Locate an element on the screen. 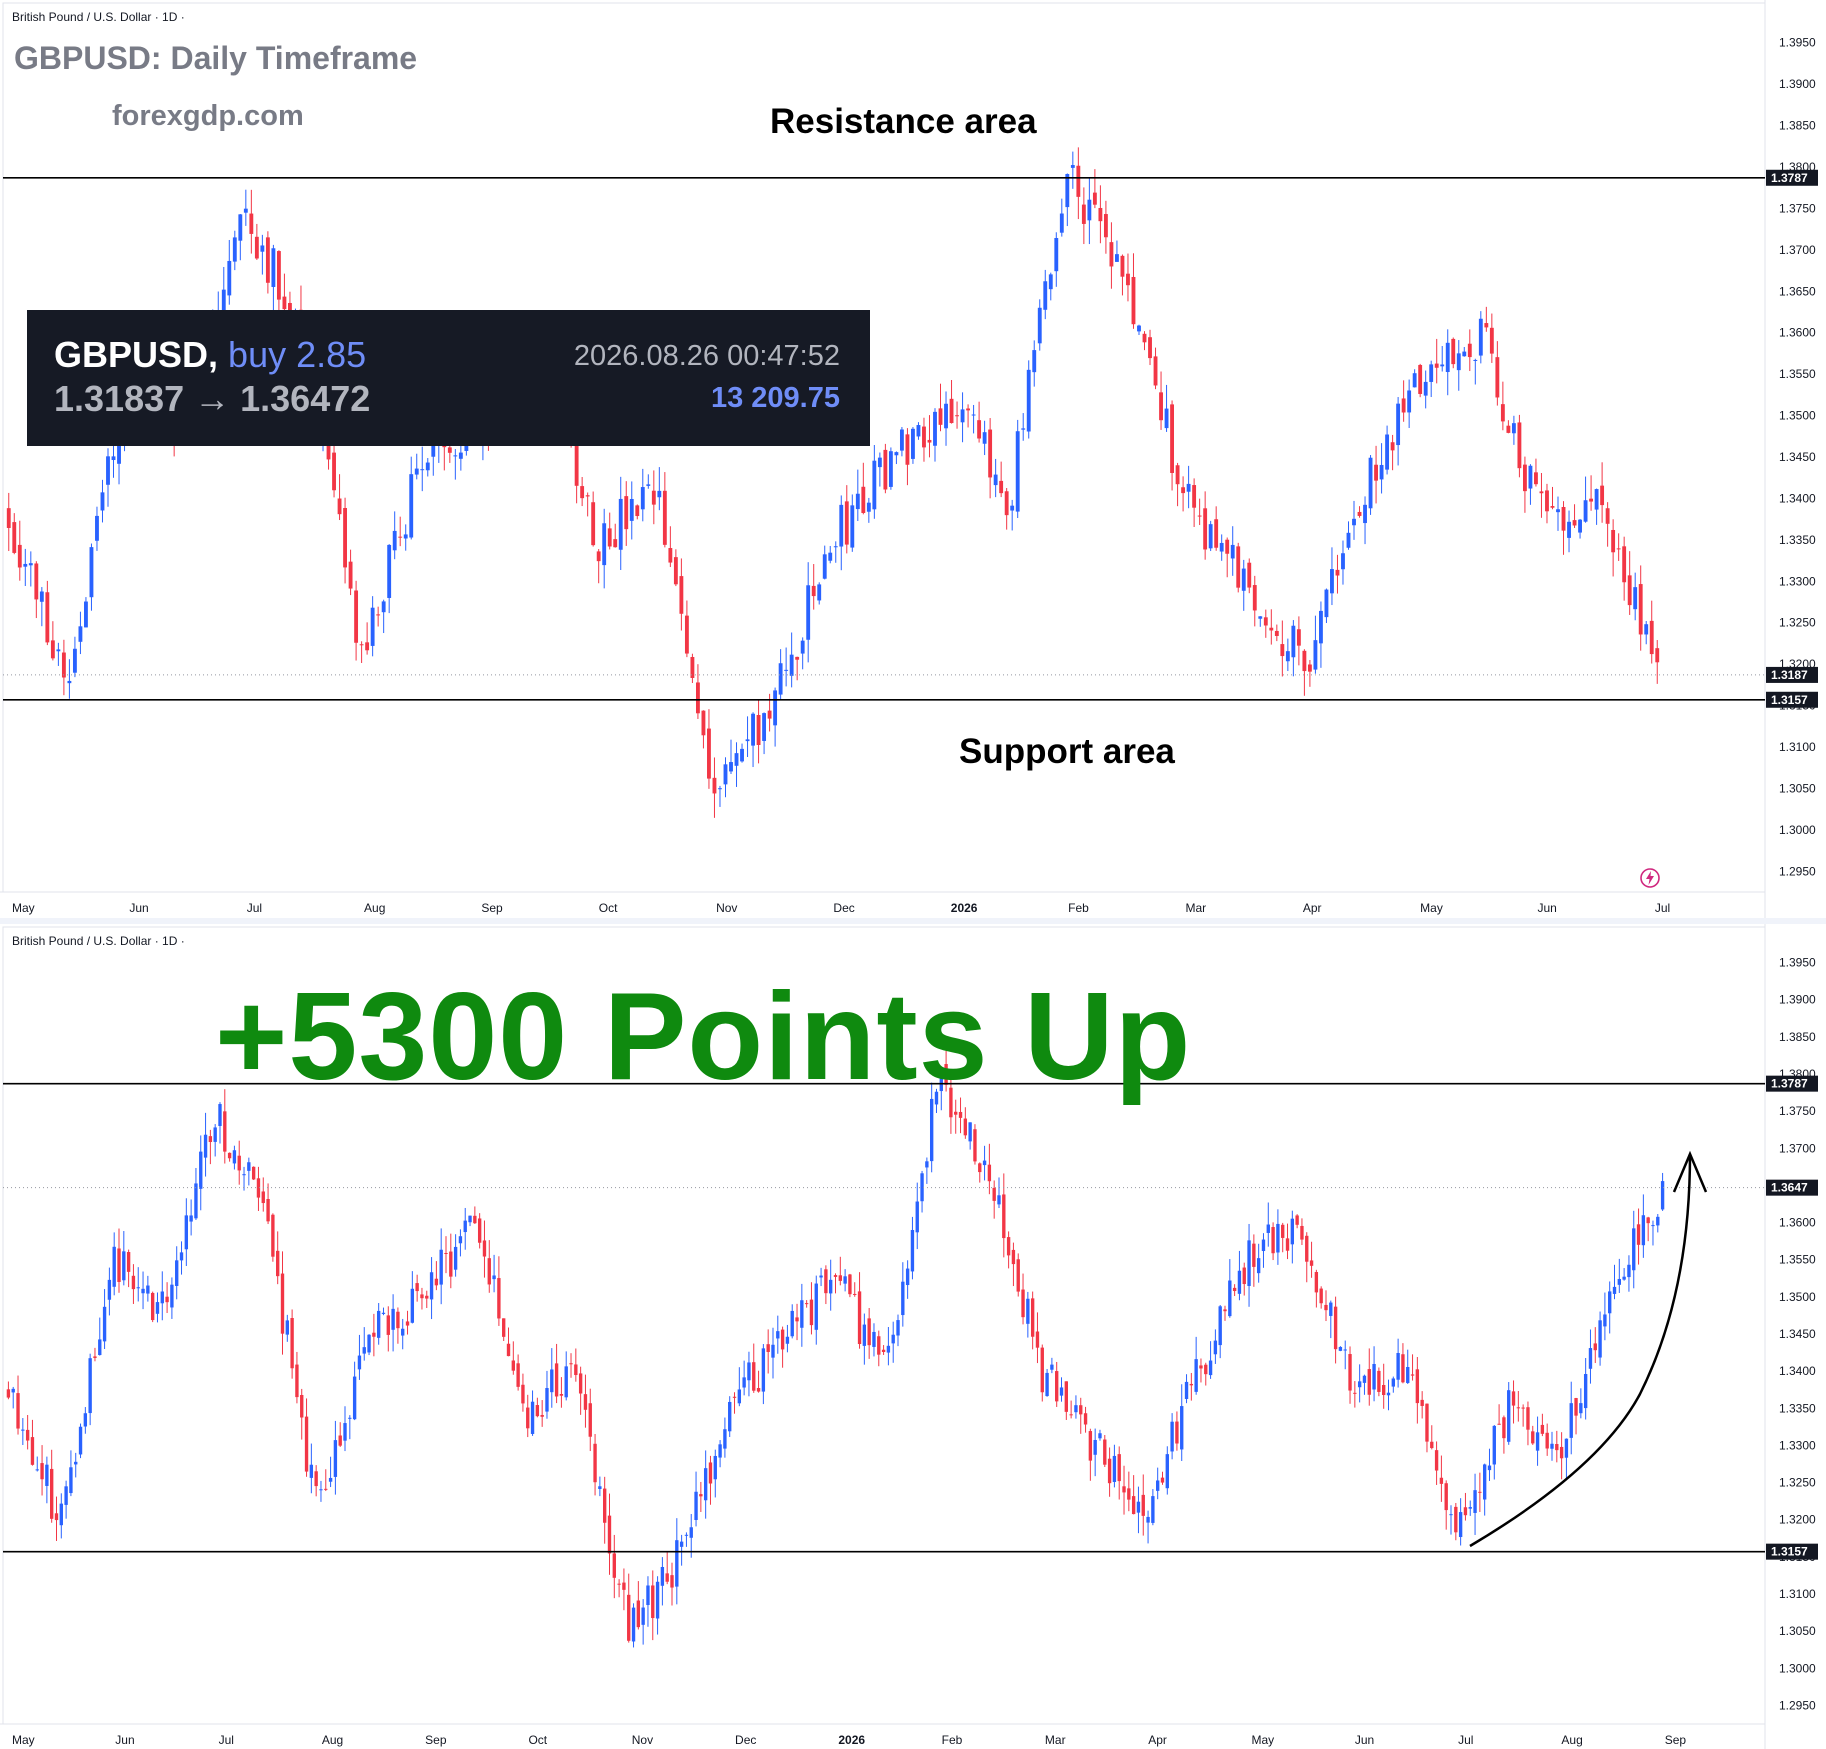  x-tick-label: Oct is located at coordinates (537, 1740).